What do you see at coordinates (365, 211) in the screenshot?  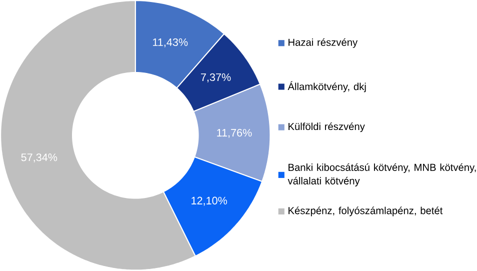 I see `legend-label: Készpénz, folyószámlapénz, betét` at bounding box center [365, 211].